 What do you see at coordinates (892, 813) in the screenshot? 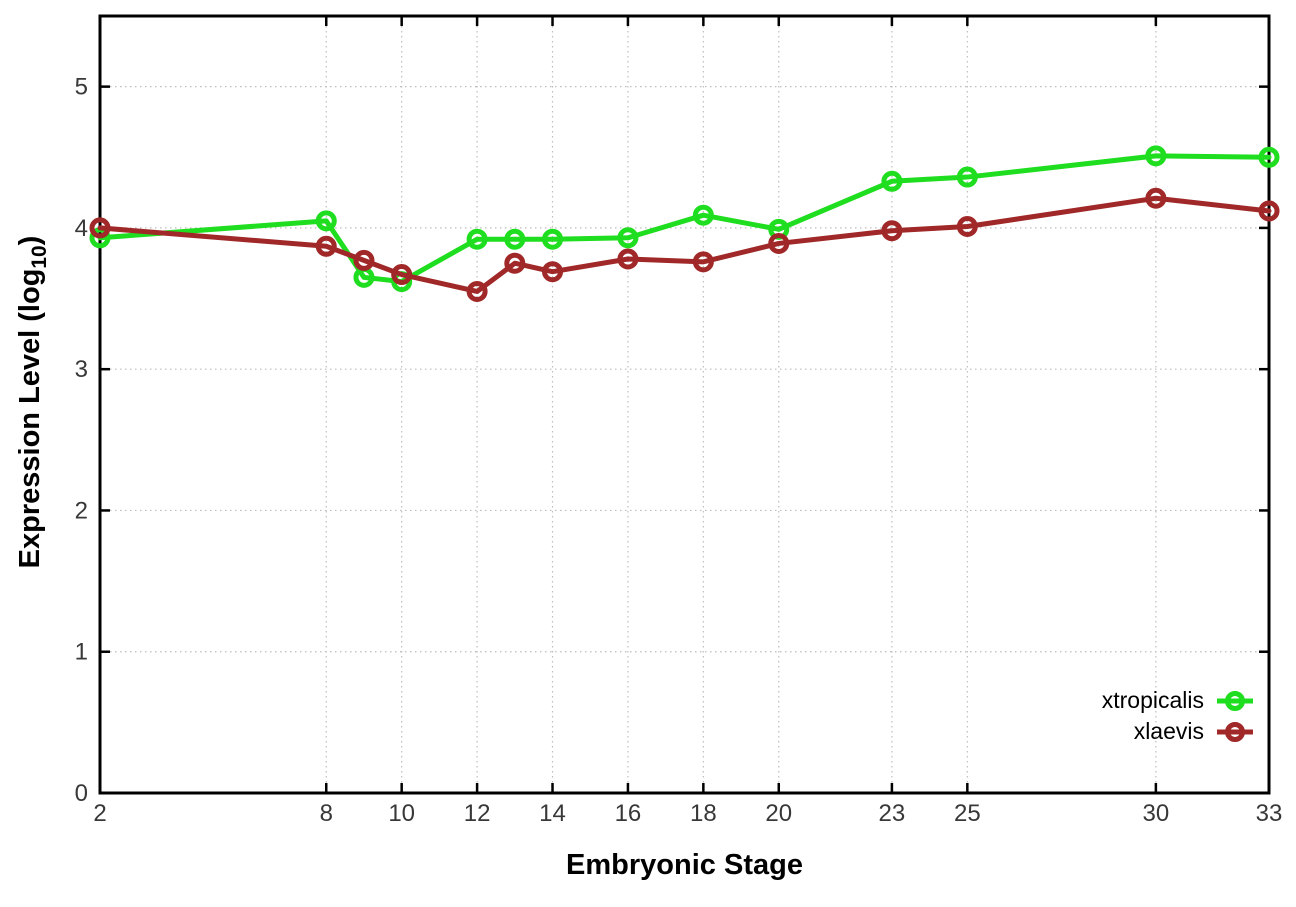
I see `x-tick-label: 23` at bounding box center [892, 813].